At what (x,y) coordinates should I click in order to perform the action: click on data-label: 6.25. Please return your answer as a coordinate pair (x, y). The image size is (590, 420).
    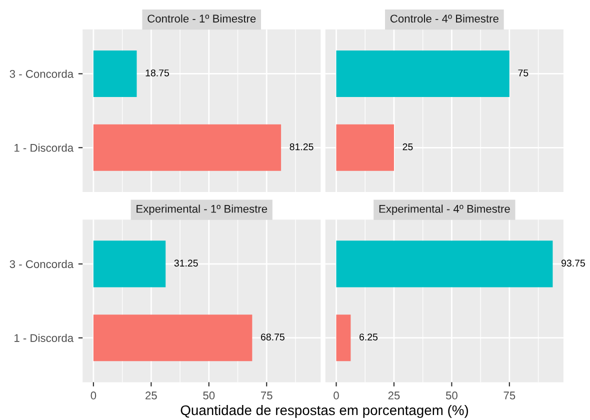
    Looking at the image, I should click on (369, 337).